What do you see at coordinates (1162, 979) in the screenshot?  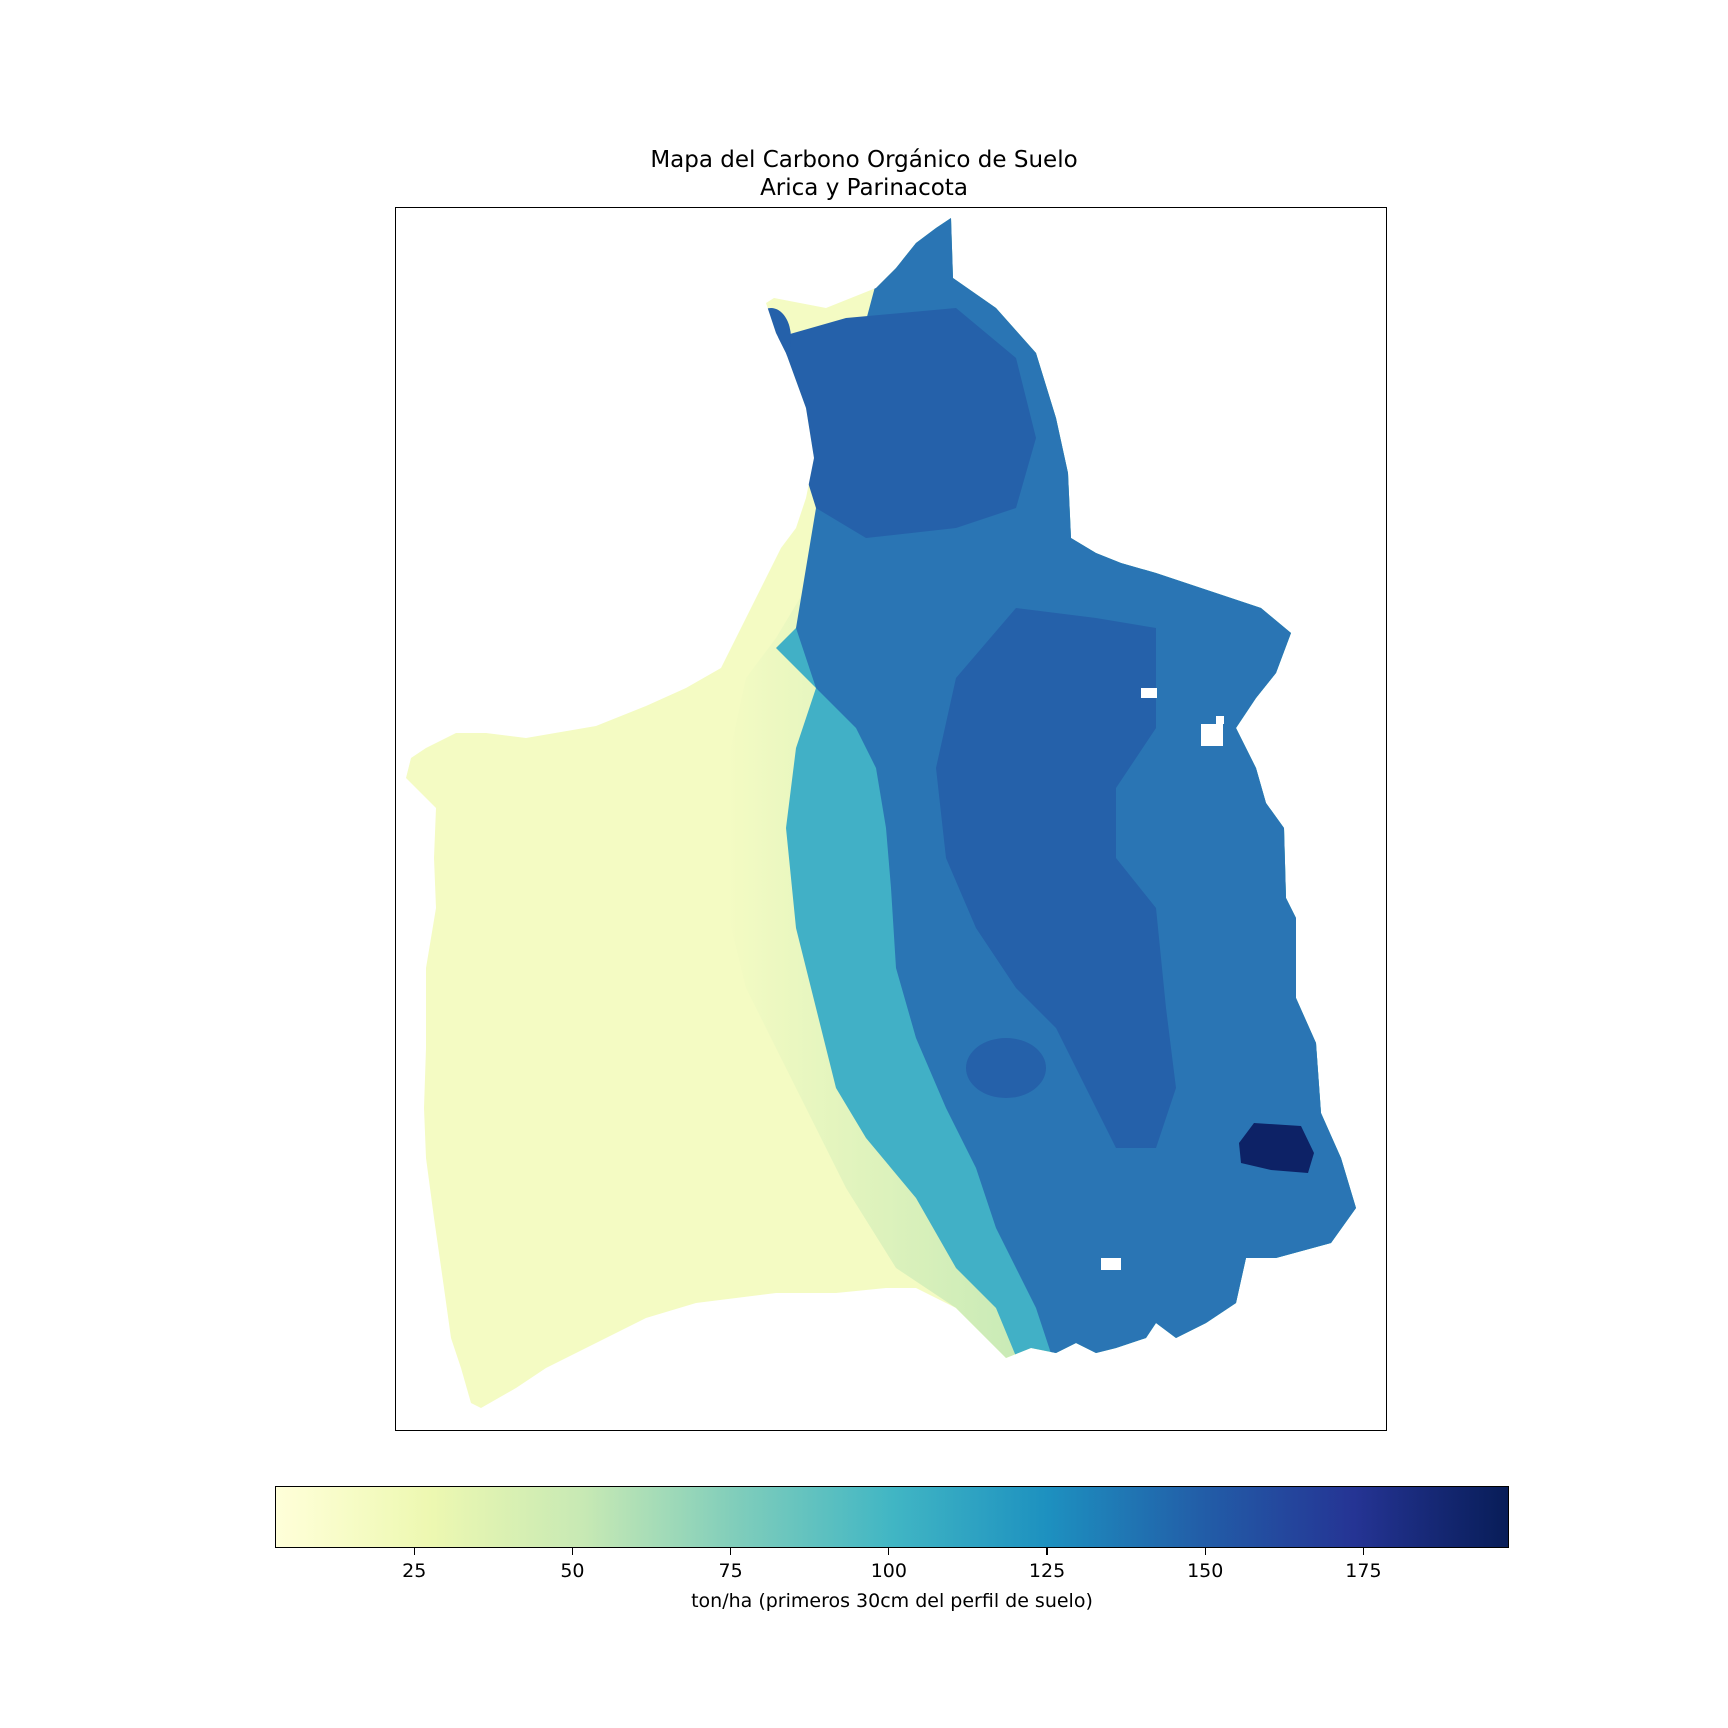 I see `data-gaps` at bounding box center [1162, 979].